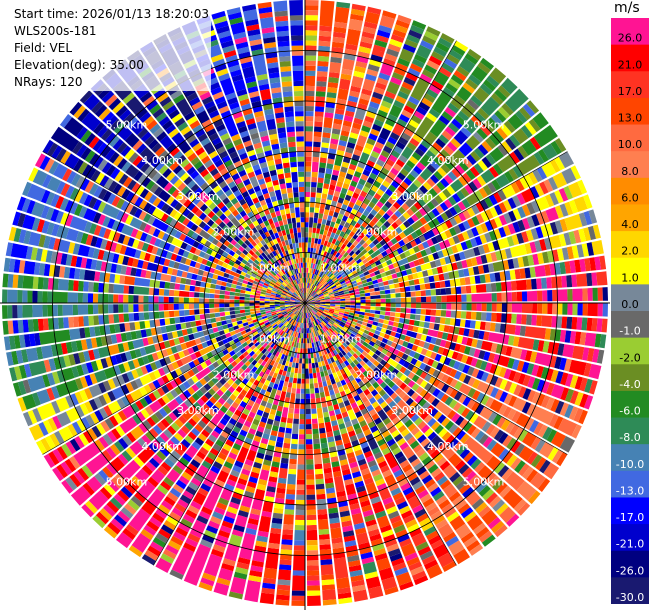 The height and width of the screenshot is (610, 650). What do you see at coordinates (630, 517) in the screenshot?
I see `colorbar-tick-label: -17.0` at bounding box center [630, 517].